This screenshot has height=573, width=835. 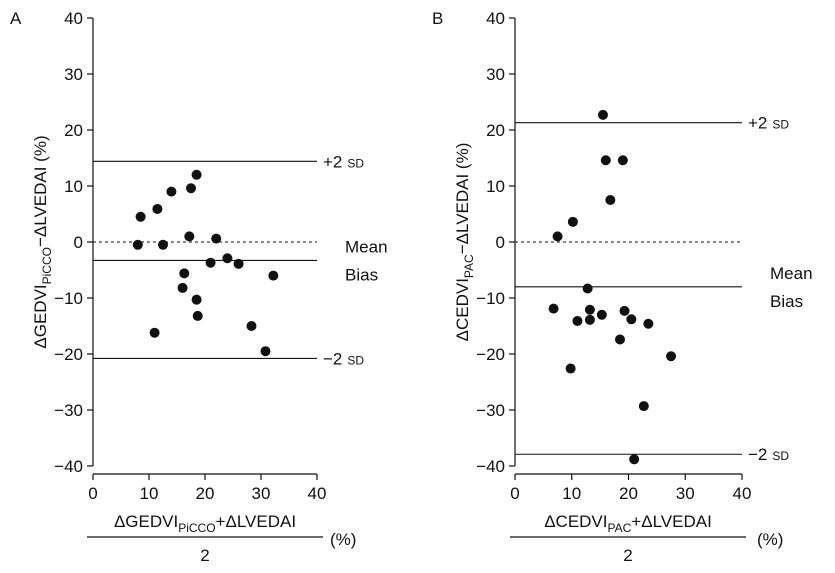 I want to click on y-axis-title: ΔCEDVIPAC−ΔLVEDAI (%), so click(x=464, y=242).